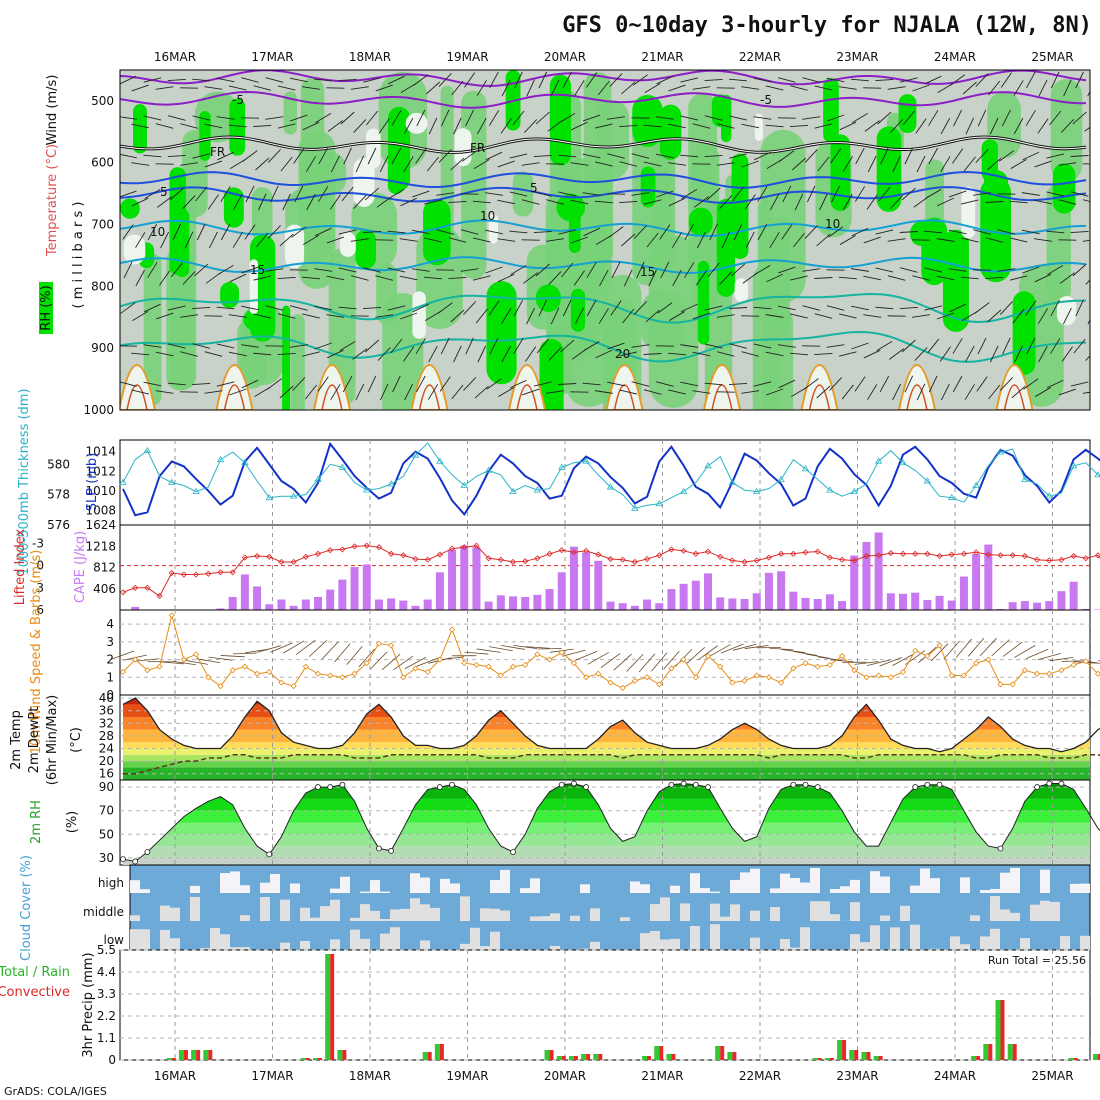  What do you see at coordinates (106, 858) in the screenshot?
I see `tick-30: 30` at bounding box center [106, 858].